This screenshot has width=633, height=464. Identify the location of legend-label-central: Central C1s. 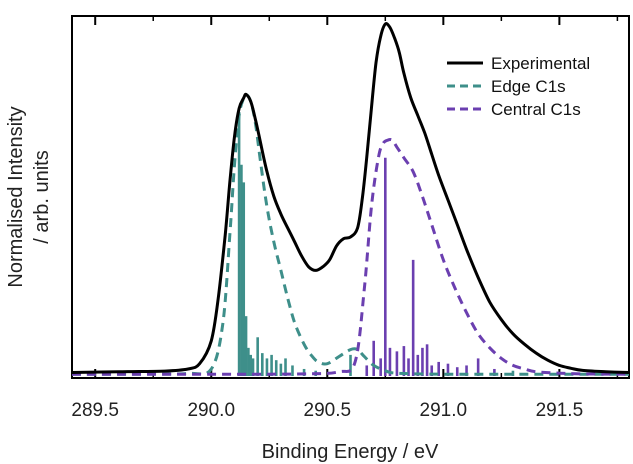
(536, 109).